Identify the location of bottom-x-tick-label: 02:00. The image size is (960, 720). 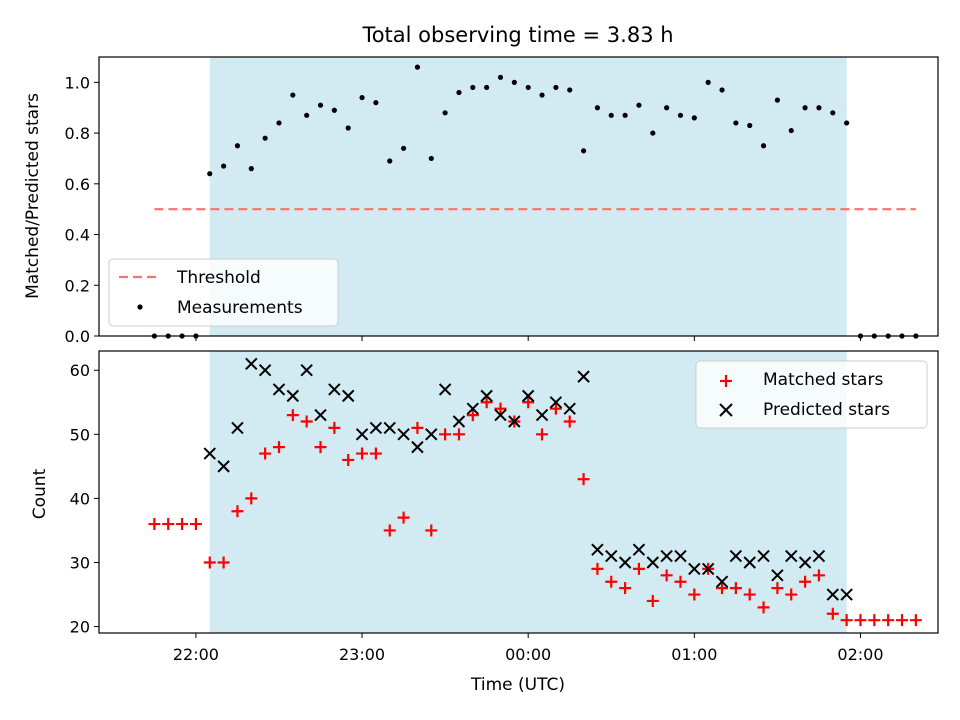
(860, 654).